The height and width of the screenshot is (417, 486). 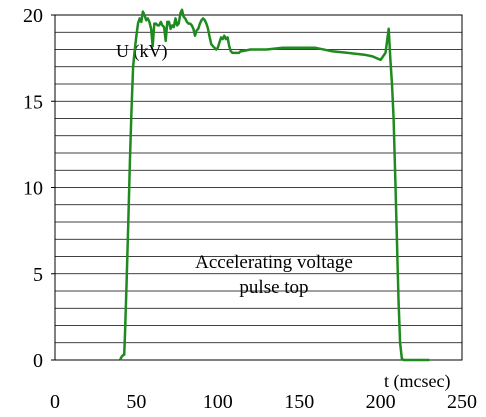 What do you see at coordinates (299, 402) in the screenshot?
I see `x-tick-label: 150` at bounding box center [299, 402].